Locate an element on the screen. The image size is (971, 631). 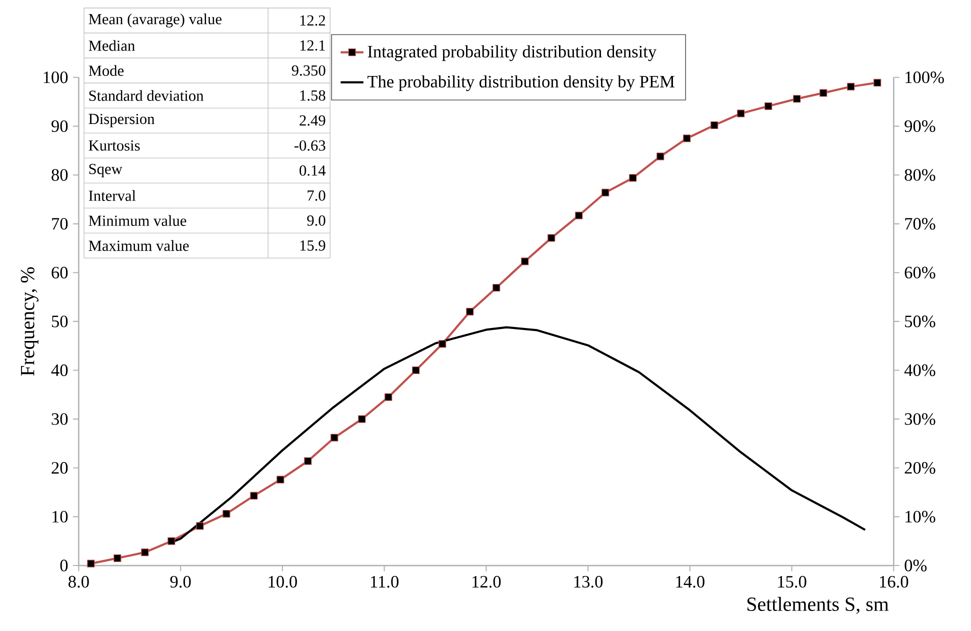
y-tick-label: 70 is located at coordinates (60, 224).